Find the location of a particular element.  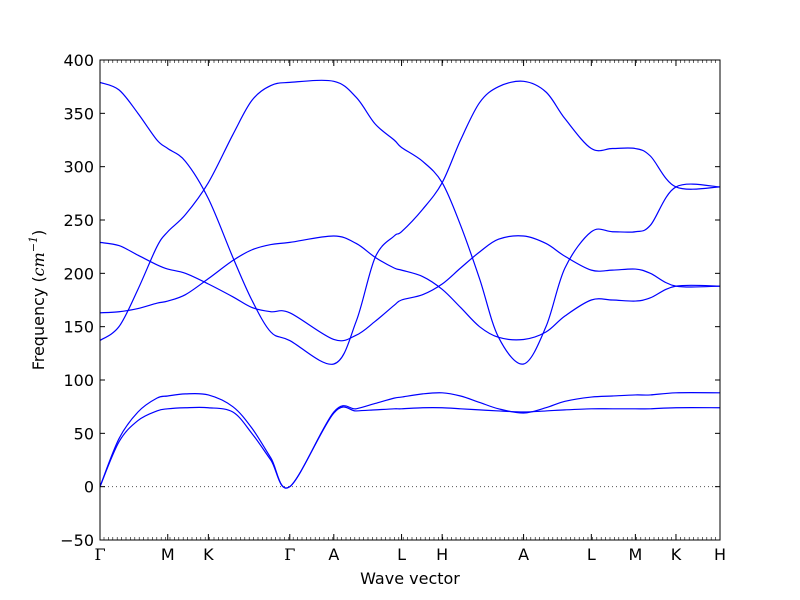

y-tick-label: 350 is located at coordinates (78, 113).